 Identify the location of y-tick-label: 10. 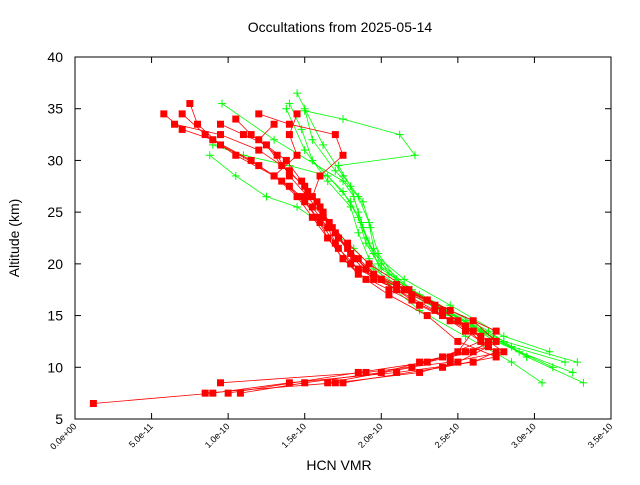
(55, 367).